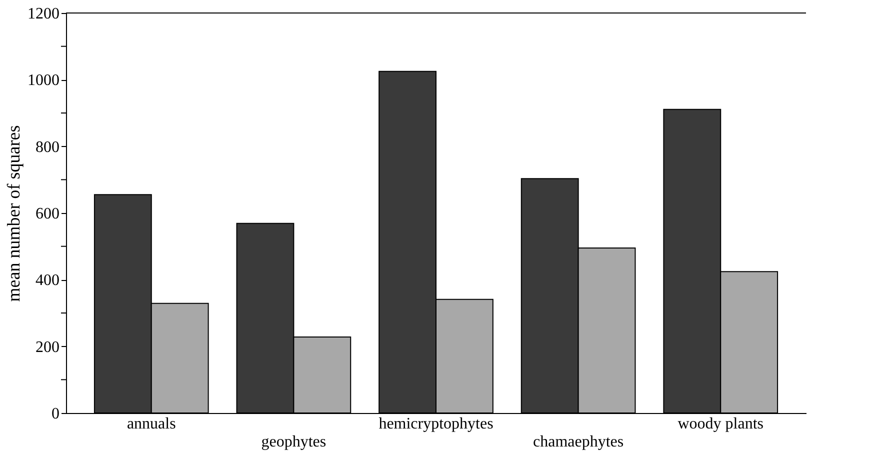 This screenshot has width=872, height=475. Describe the element at coordinates (48, 347) in the screenshot. I see `y-tick-label: 200` at that location.